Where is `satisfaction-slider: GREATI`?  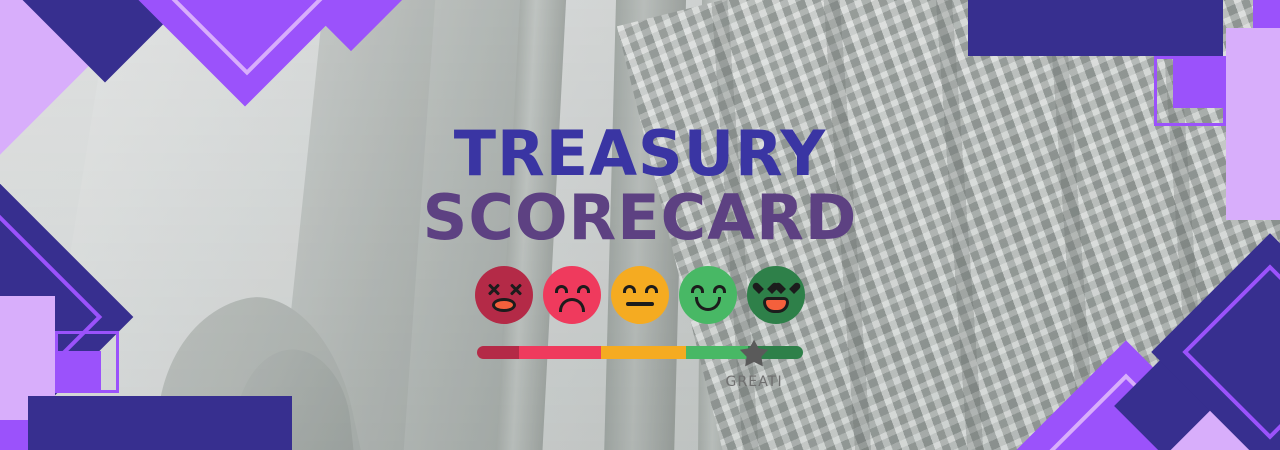
satisfaction-slider: GREATI is located at coordinates (640, 364).